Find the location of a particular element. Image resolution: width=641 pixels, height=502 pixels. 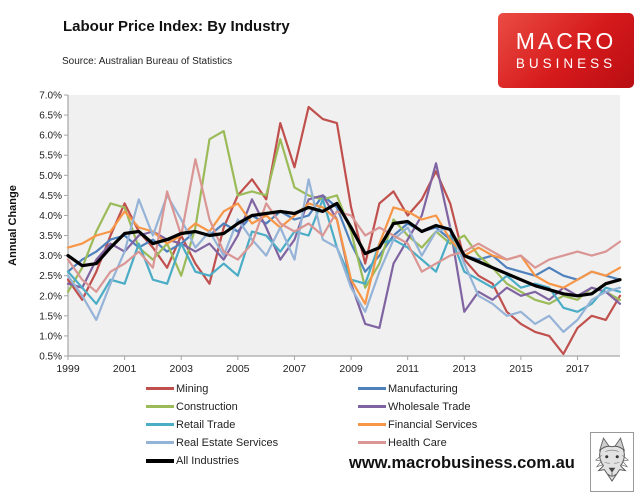

x-tick-label: 2007 is located at coordinates (295, 369).